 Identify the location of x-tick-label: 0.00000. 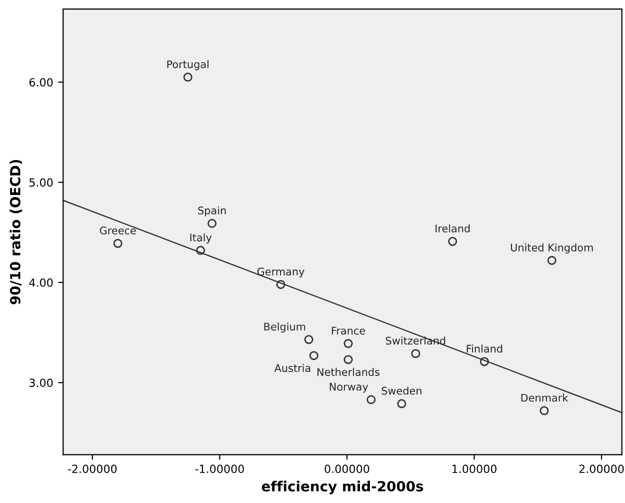
(347, 469).